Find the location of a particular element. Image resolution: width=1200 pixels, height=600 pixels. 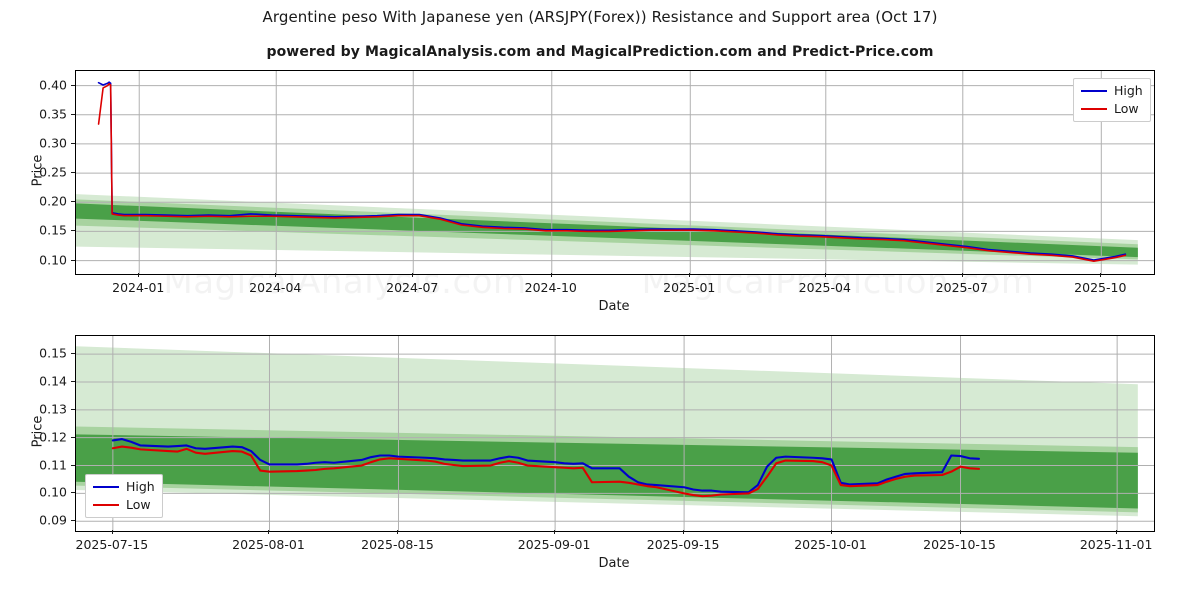

x-tick-label: 2025-10-01 is located at coordinates (830, 544).